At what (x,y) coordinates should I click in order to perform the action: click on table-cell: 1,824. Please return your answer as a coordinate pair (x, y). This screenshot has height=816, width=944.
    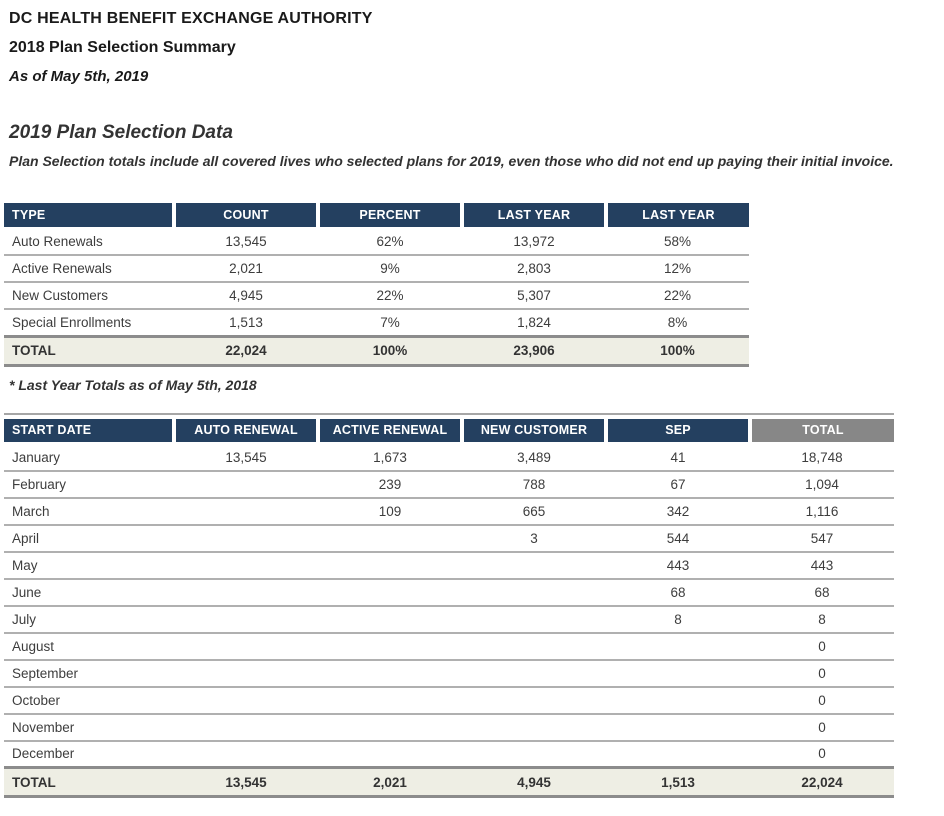
    Looking at the image, I should click on (534, 323).